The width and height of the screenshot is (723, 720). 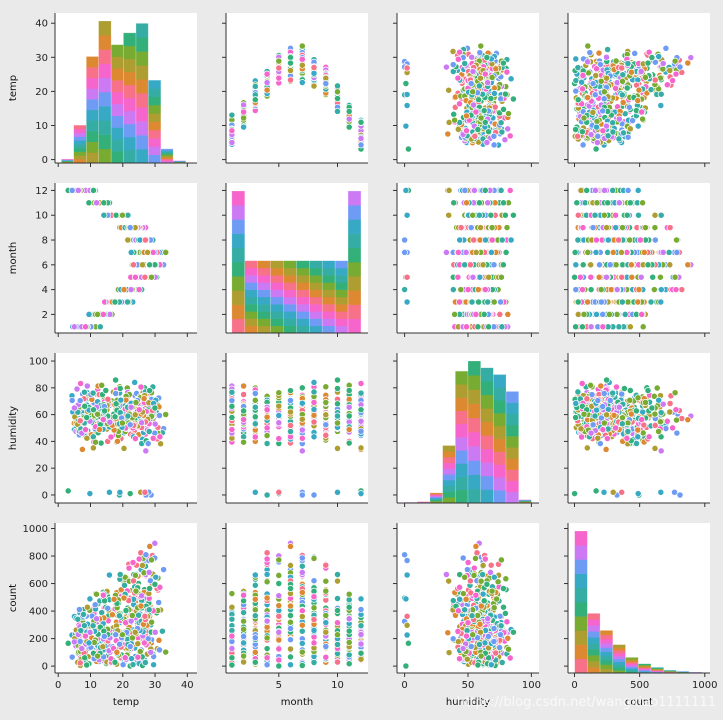 What do you see at coordinates (41, 58) in the screenshot?
I see `y-tick-label-temp: 30` at bounding box center [41, 58].